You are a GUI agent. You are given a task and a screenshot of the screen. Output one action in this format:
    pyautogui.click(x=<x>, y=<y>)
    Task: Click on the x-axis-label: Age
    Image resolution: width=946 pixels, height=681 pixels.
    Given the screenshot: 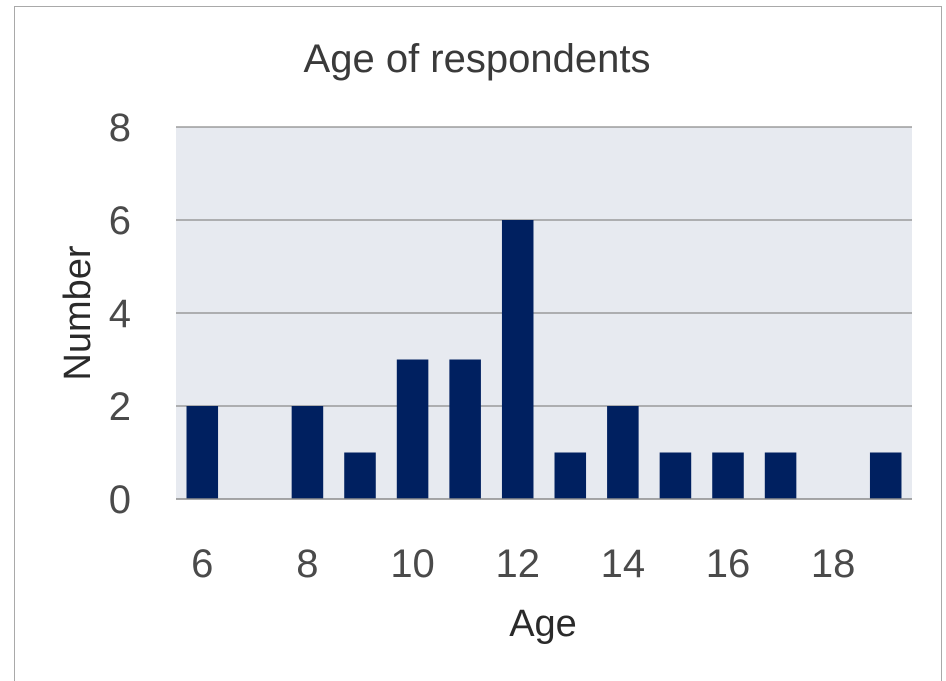 What is the action you would take?
    pyautogui.click(x=543, y=624)
    